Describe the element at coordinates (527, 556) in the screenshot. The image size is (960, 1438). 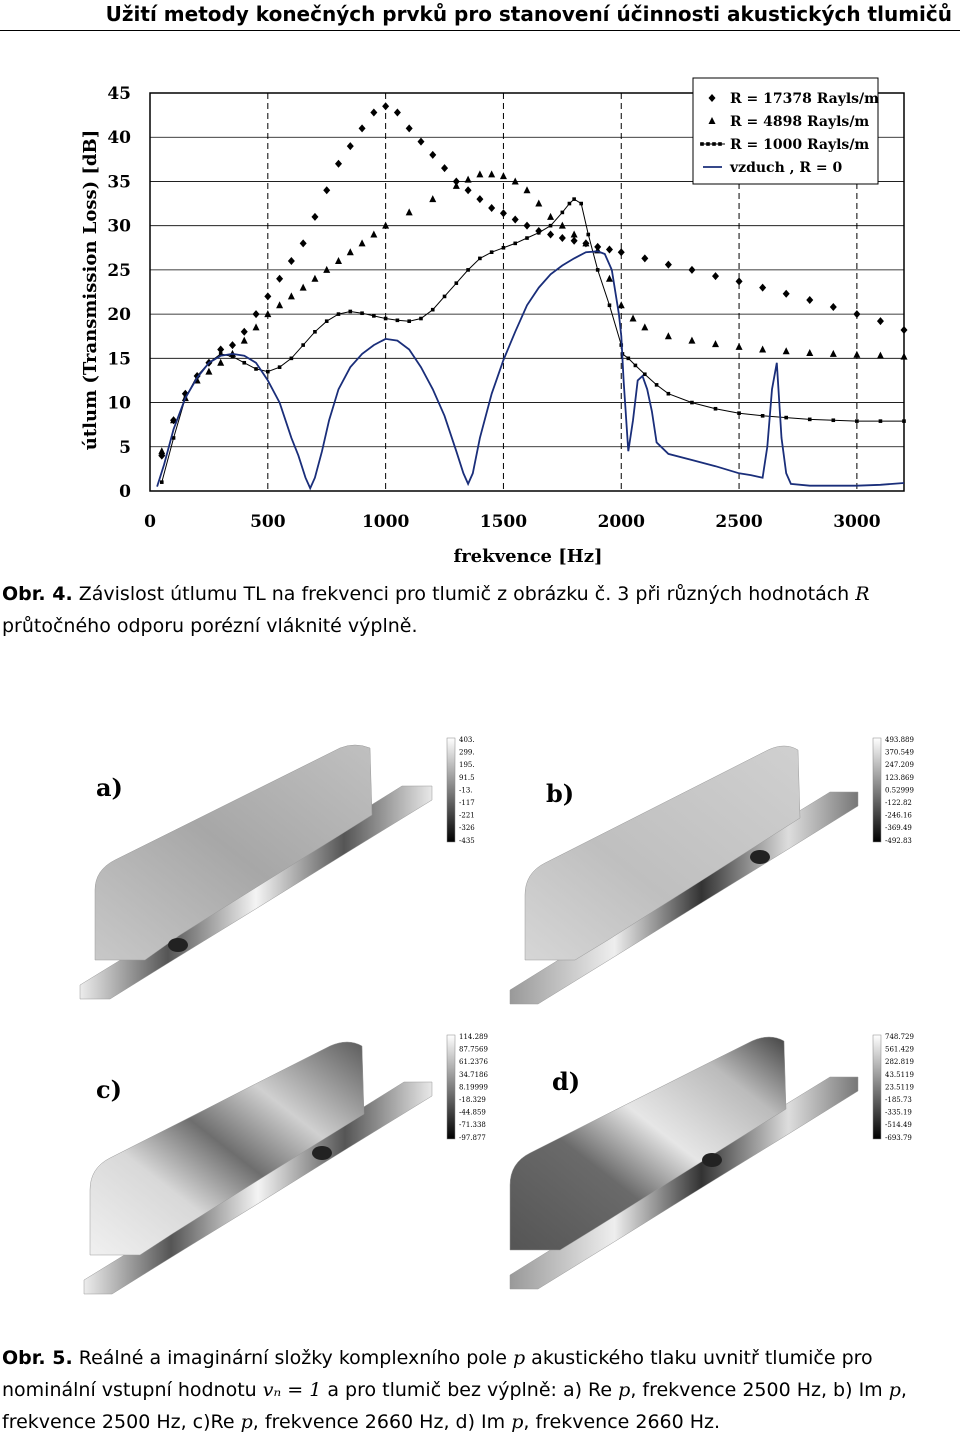
I see `x-axis-label: frekvence [Hz]` at that location.